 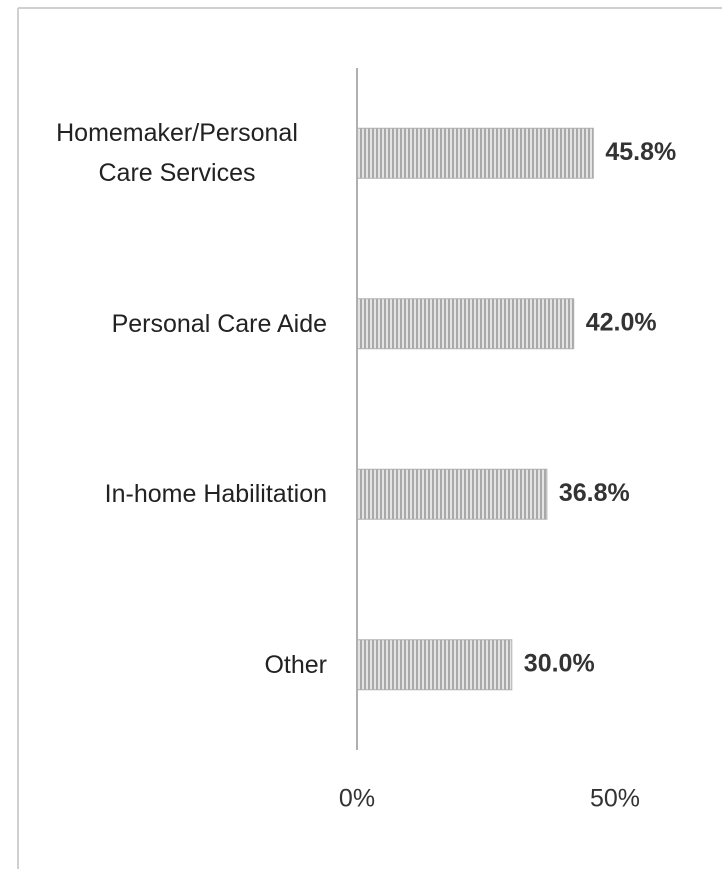 What do you see at coordinates (357, 799) in the screenshot?
I see `x-tick-label: 0%` at bounding box center [357, 799].